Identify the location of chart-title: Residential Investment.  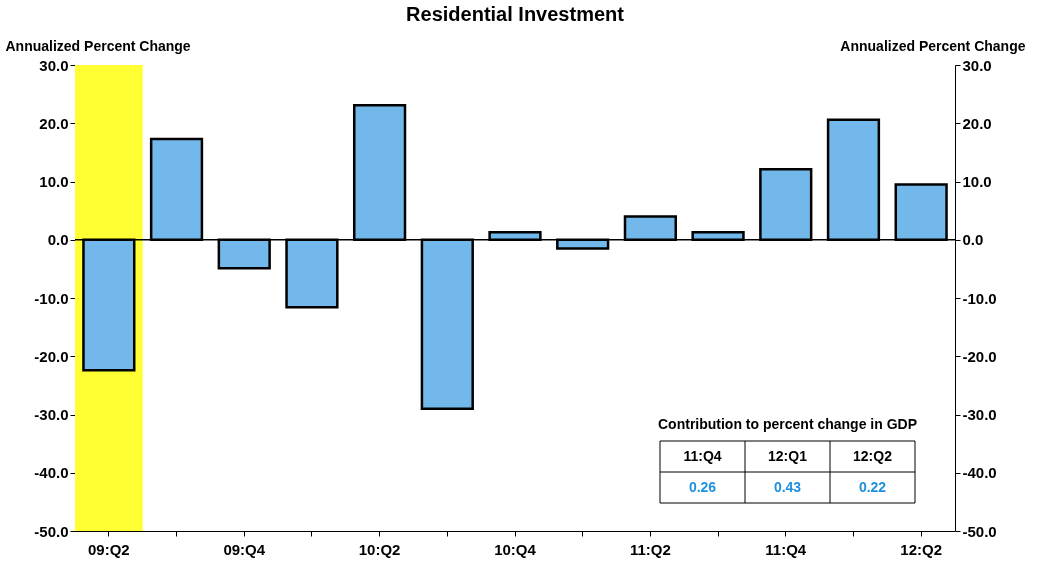
(515, 14).